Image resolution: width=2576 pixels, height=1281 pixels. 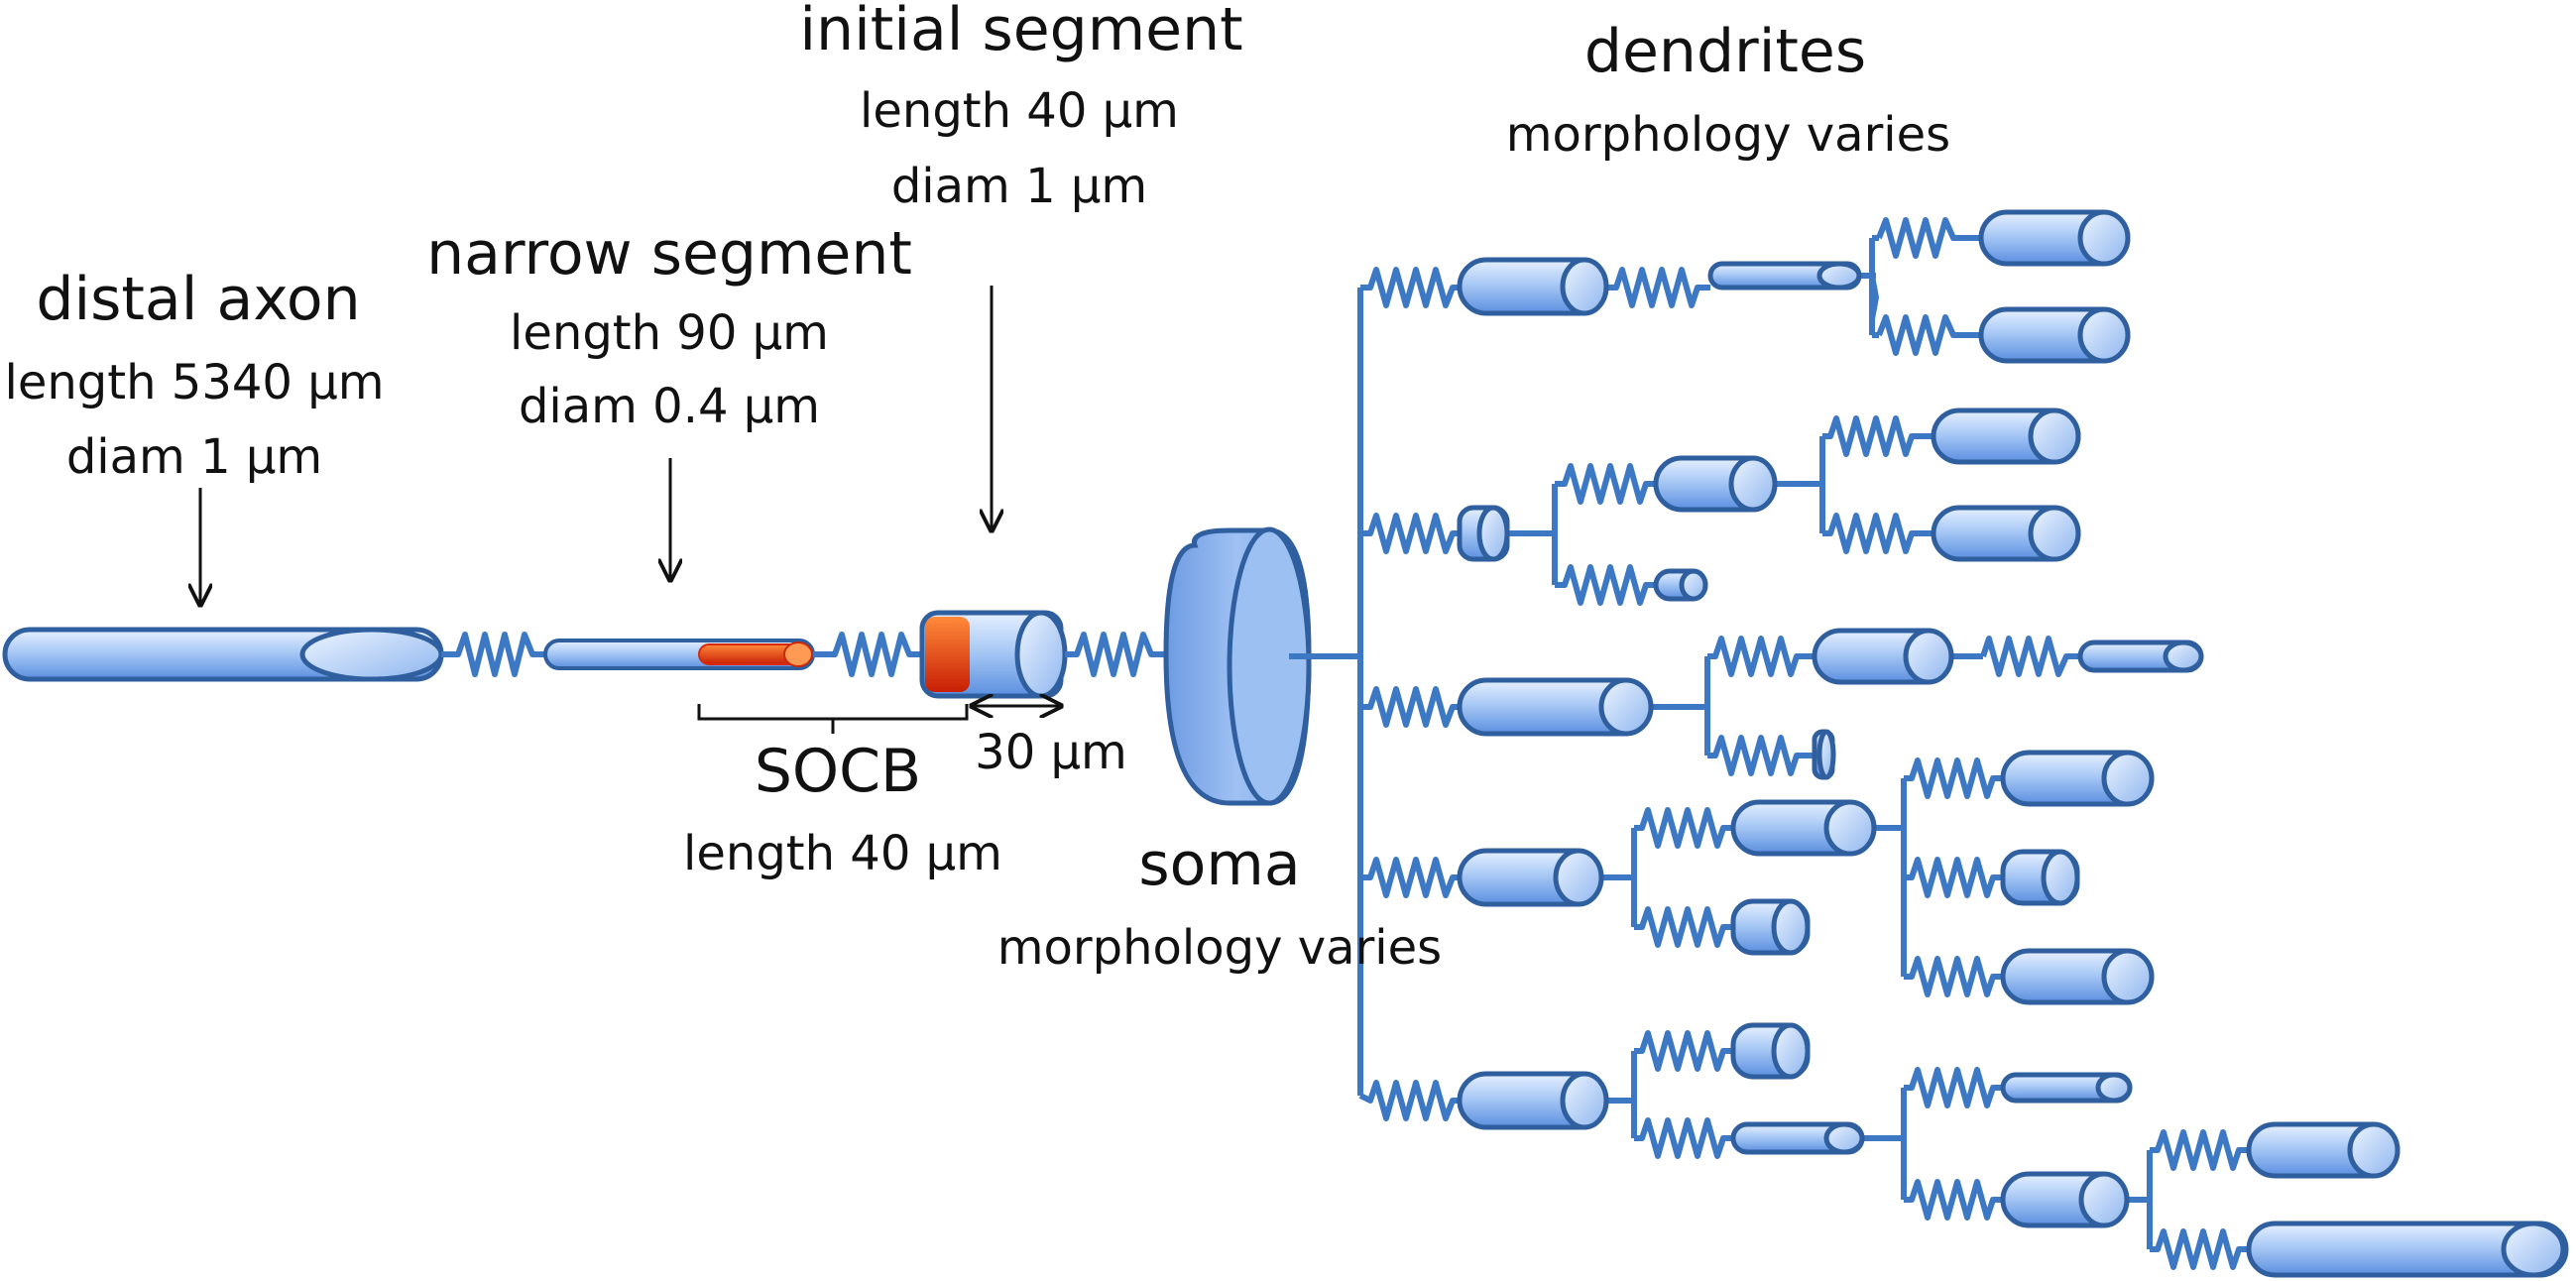 What do you see at coordinates (194, 457) in the screenshot?
I see `distal-axon-diam: diam 1 µm` at bounding box center [194, 457].